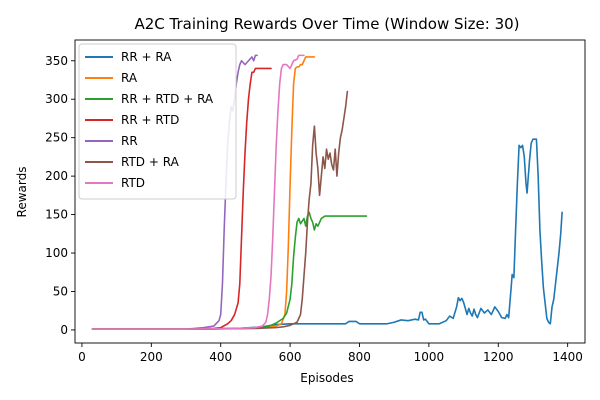 This screenshot has width=600, height=400. I want to click on y-tick-label-1: 50, so click(60, 291).